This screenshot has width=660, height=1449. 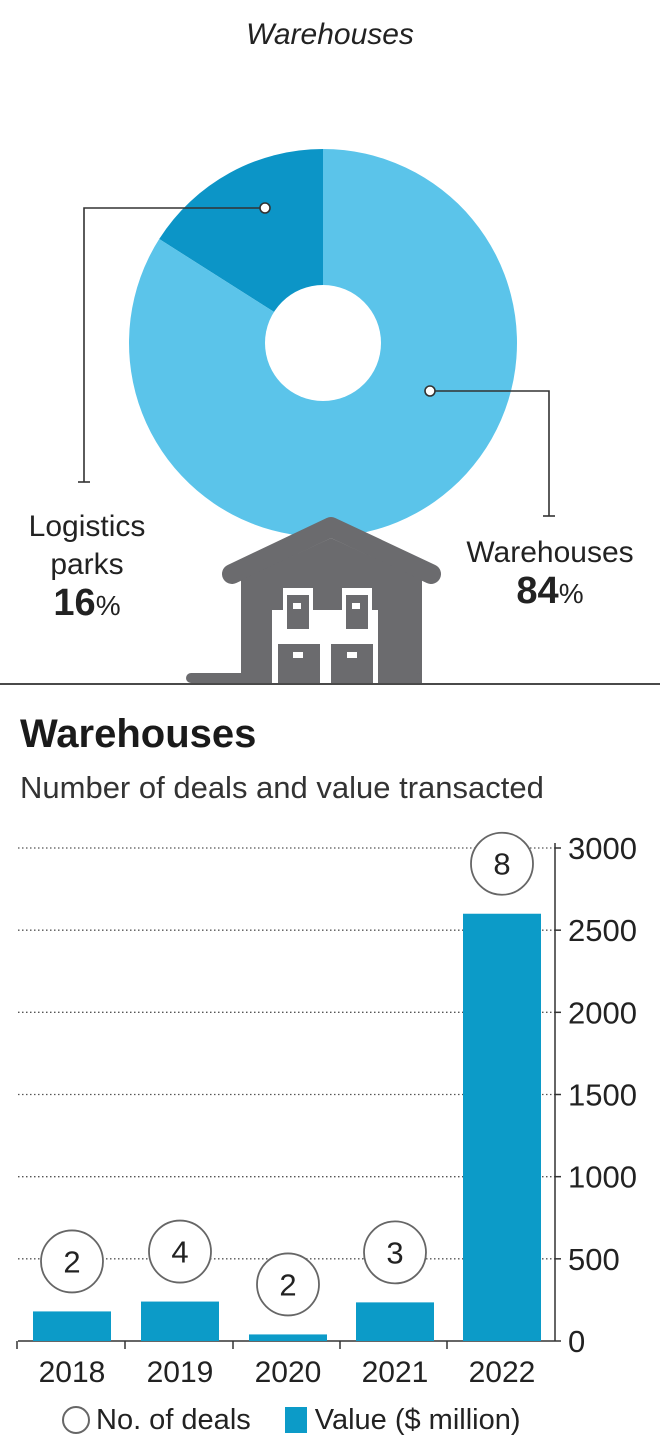 I want to click on warehouse-icon, so click(x=313, y=600).